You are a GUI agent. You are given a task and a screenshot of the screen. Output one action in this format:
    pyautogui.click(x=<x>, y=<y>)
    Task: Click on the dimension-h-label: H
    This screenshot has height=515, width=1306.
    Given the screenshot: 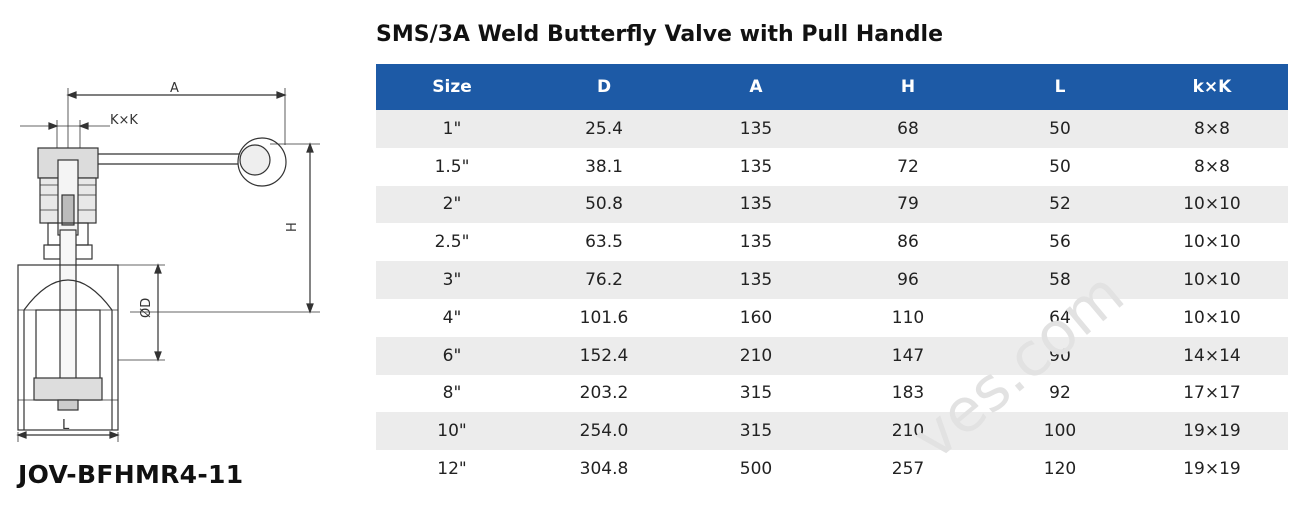 What is the action you would take?
    pyautogui.click(x=292, y=227)
    